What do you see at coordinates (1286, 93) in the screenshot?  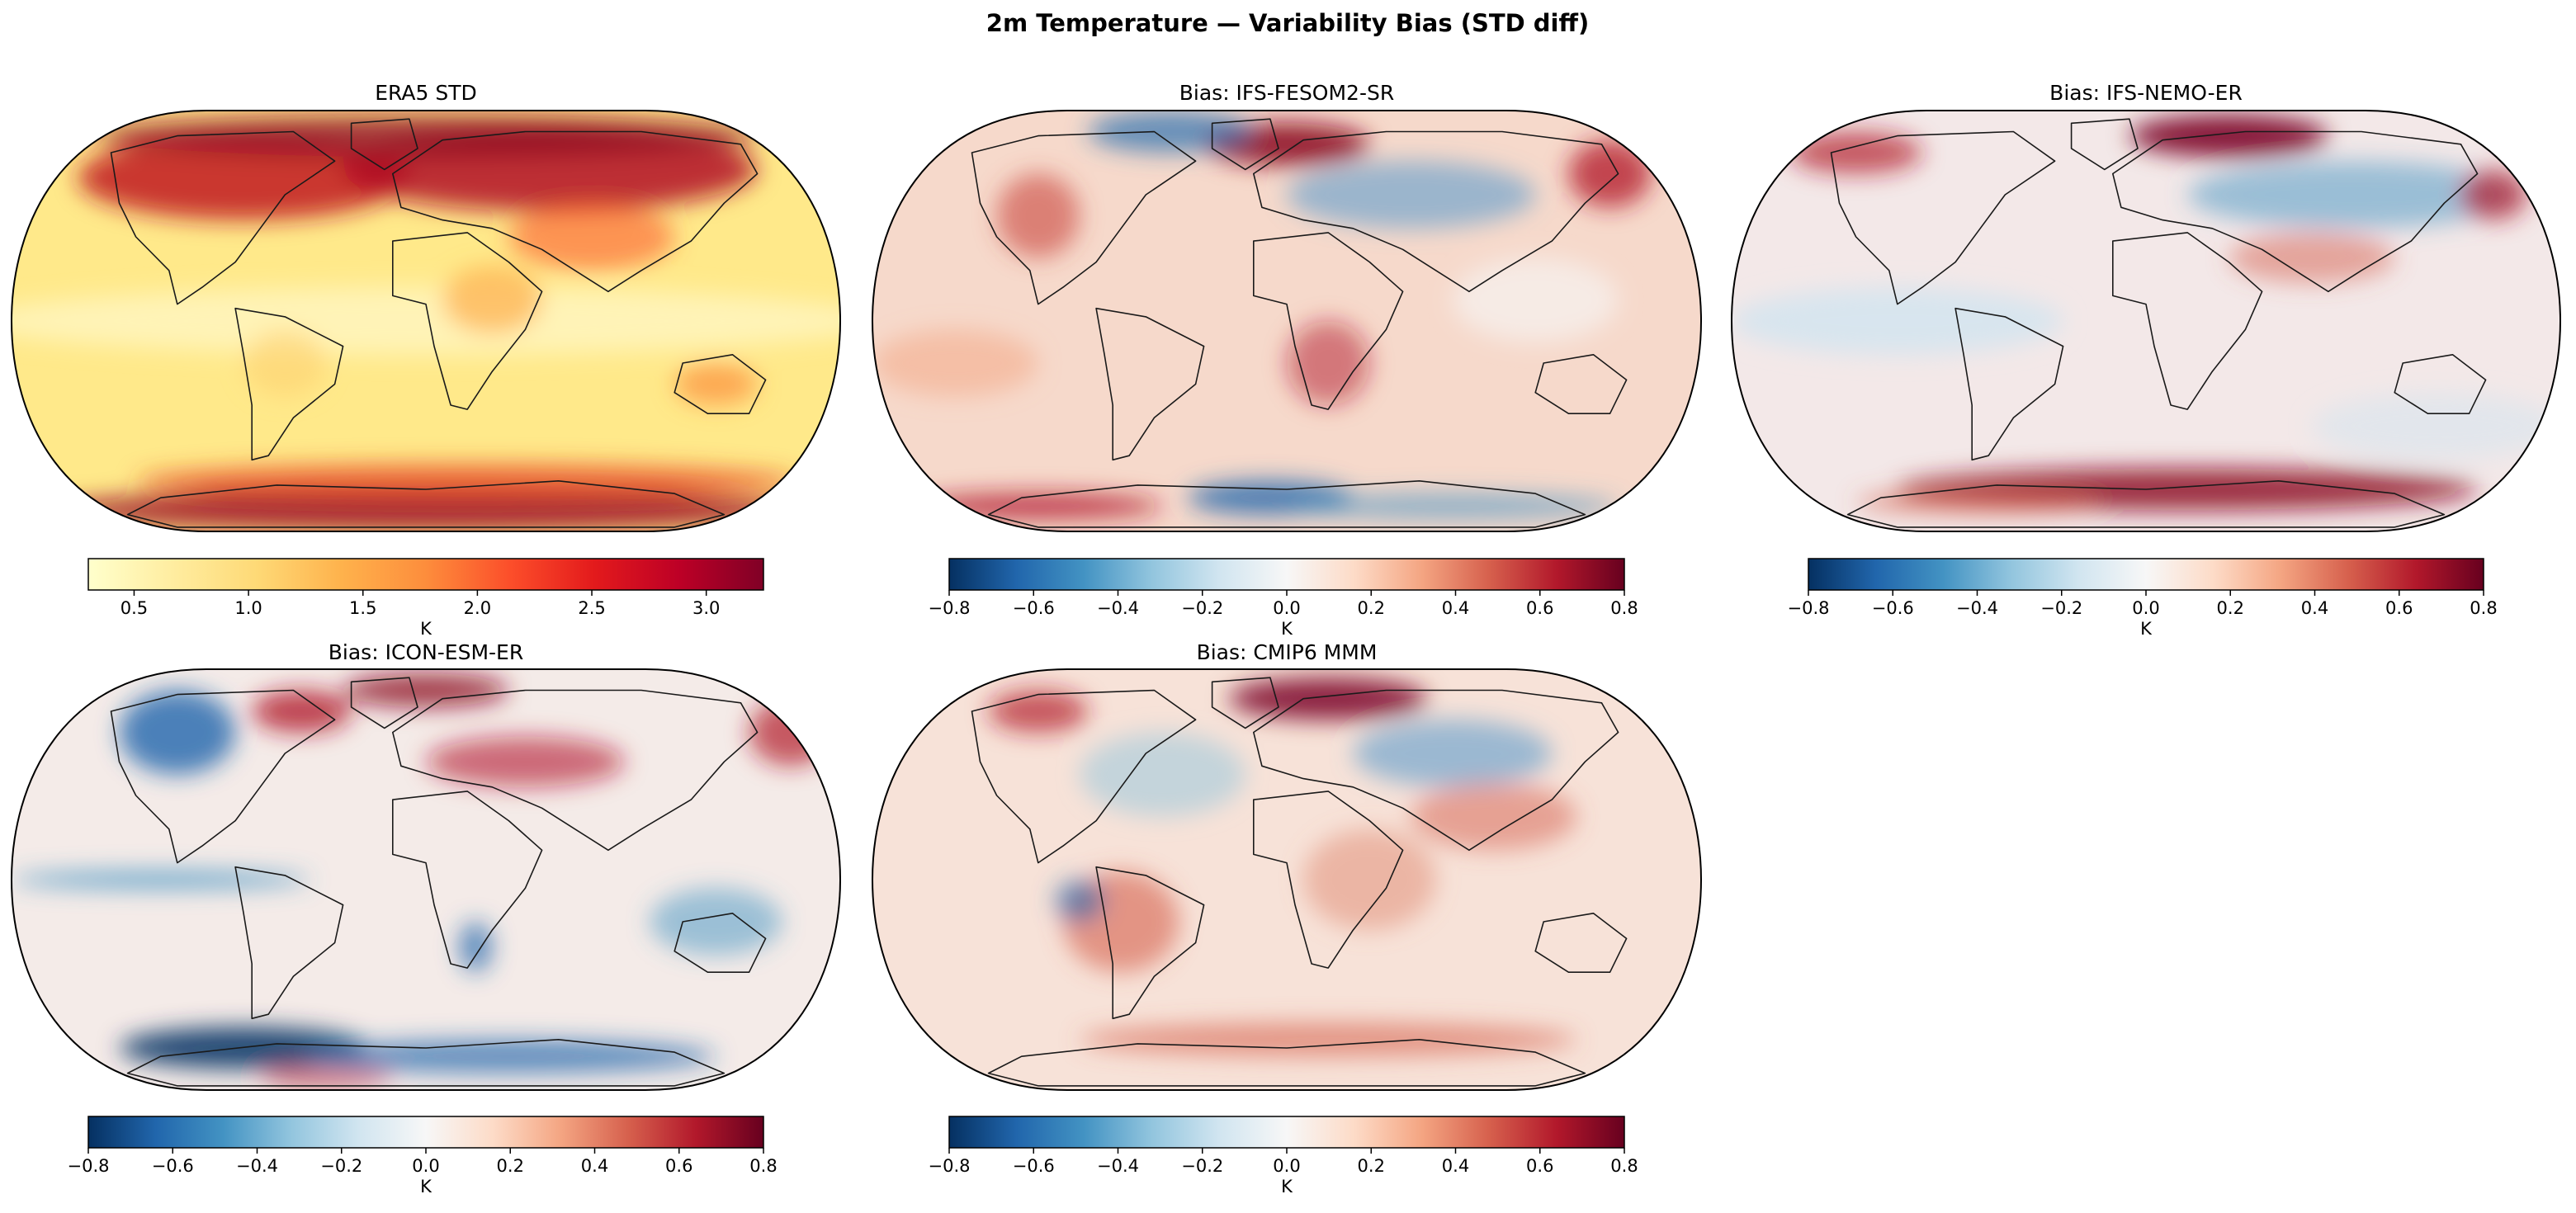 I see `panel-title: Bias: IFS-FESOM2-SR` at bounding box center [1286, 93].